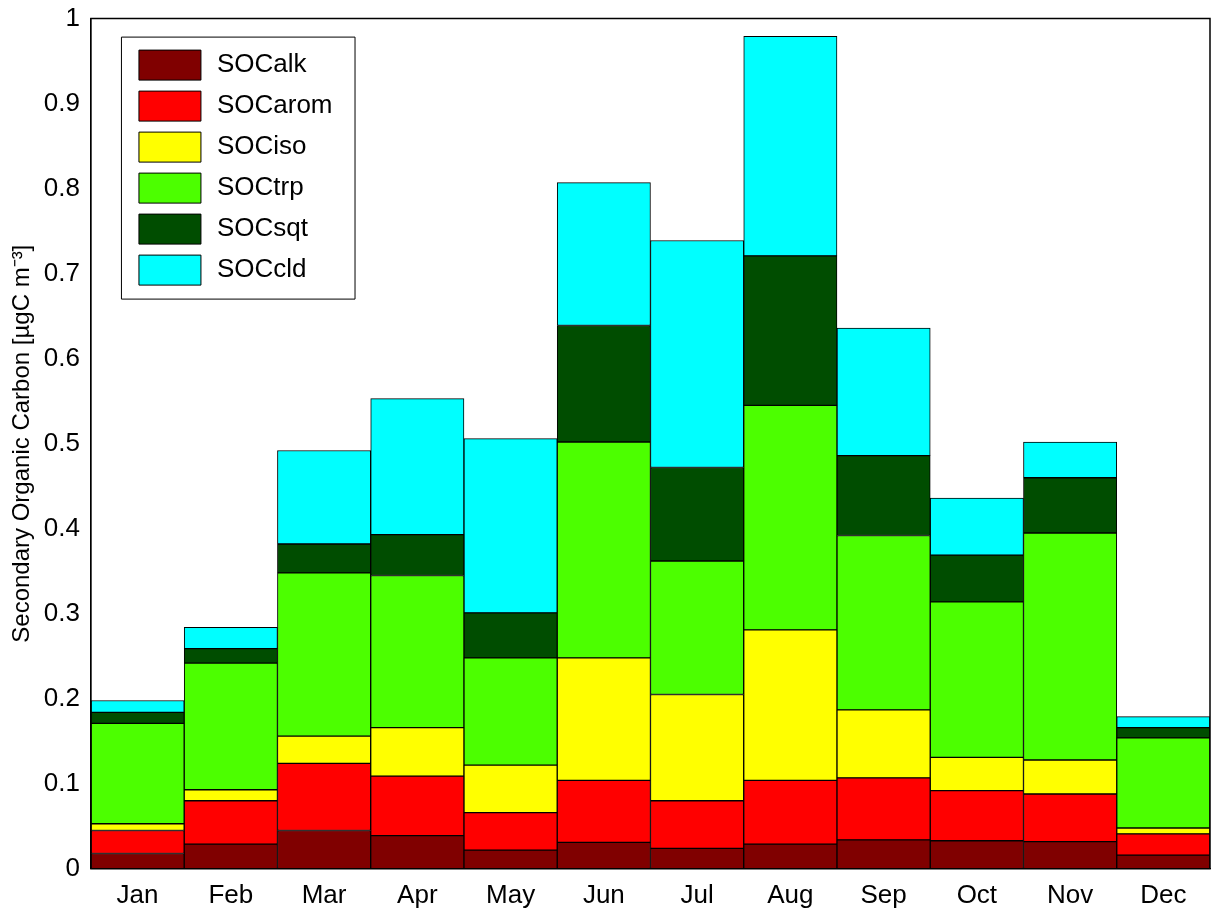 This screenshot has height=914, width=1212. Describe the element at coordinates (61, 526) in the screenshot. I see `y-tick-label: 0.4` at that location.